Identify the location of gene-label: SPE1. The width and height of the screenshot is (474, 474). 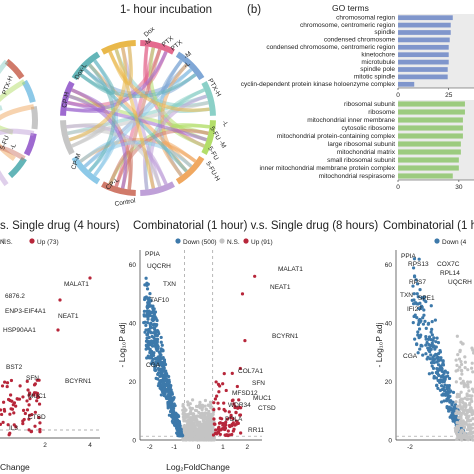
(426, 298).